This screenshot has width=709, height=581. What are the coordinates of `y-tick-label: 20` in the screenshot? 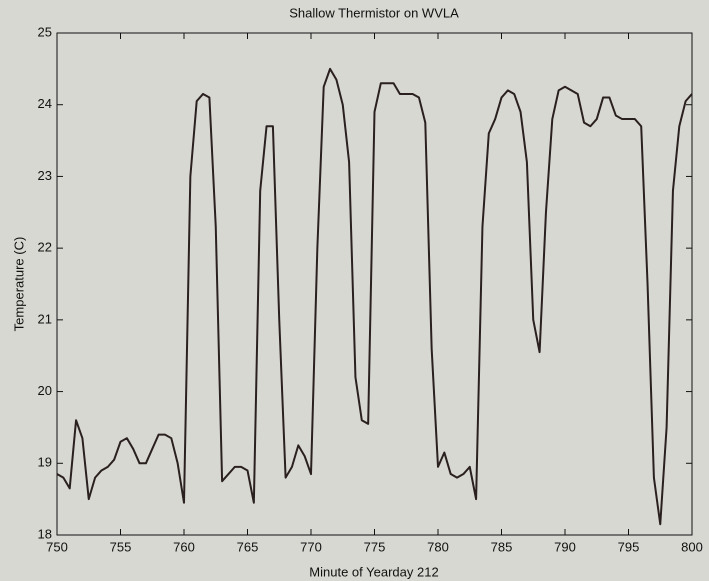 It's located at (45, 390).